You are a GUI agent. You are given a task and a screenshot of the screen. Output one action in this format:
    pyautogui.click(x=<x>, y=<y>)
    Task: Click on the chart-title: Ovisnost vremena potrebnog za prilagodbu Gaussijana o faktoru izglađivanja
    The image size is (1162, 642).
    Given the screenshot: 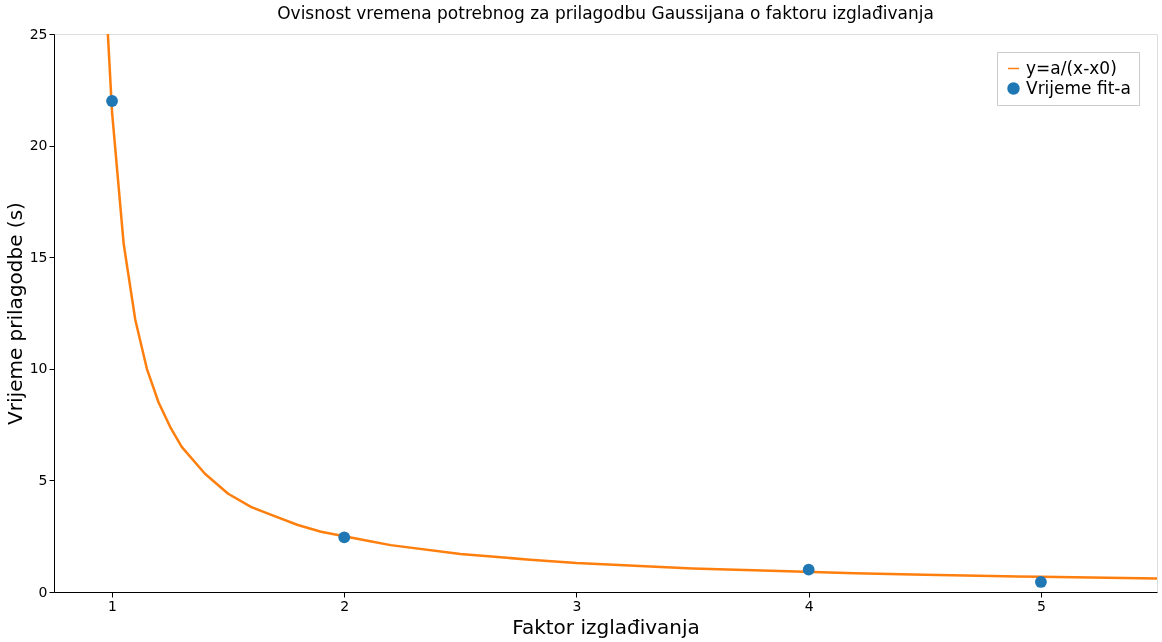 What is the action you would take?
    pyautogui.click(x=605, y=13)
    